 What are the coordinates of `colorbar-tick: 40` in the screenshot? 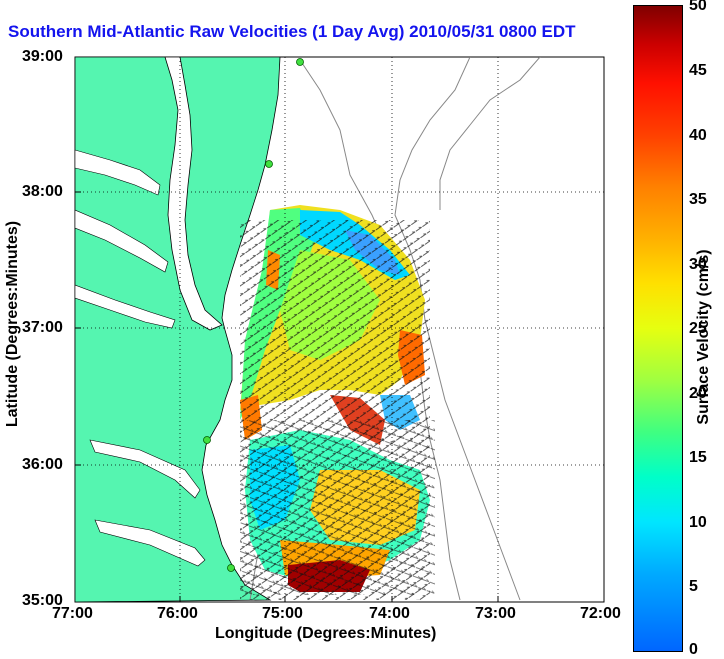 It's located at (698, 135).